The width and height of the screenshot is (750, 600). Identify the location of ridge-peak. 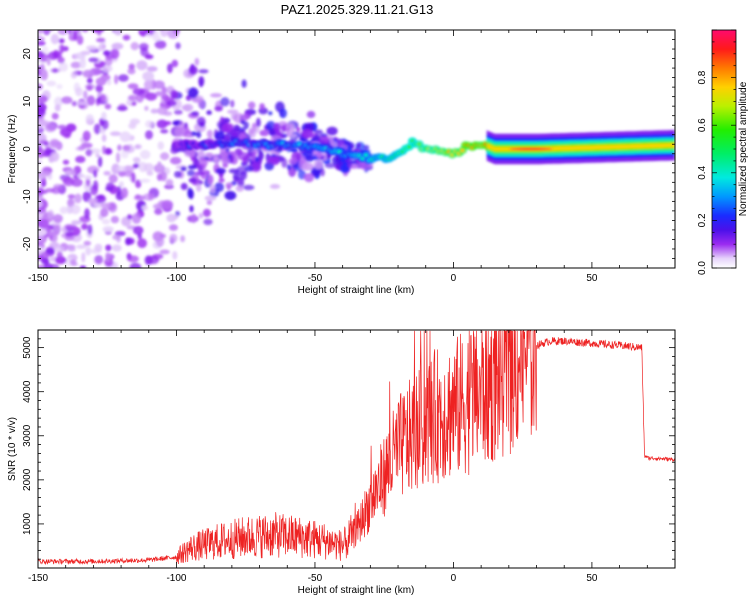
(530, 149).